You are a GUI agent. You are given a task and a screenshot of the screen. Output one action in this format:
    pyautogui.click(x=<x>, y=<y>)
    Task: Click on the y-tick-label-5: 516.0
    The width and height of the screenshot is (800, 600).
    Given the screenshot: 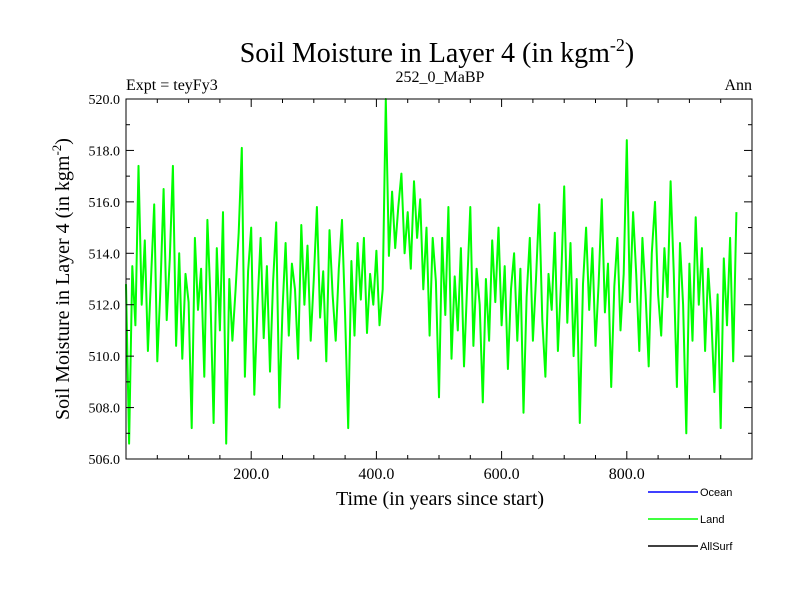 What is the action you would take?
    pyautogui.click(x=105, y=203)
    